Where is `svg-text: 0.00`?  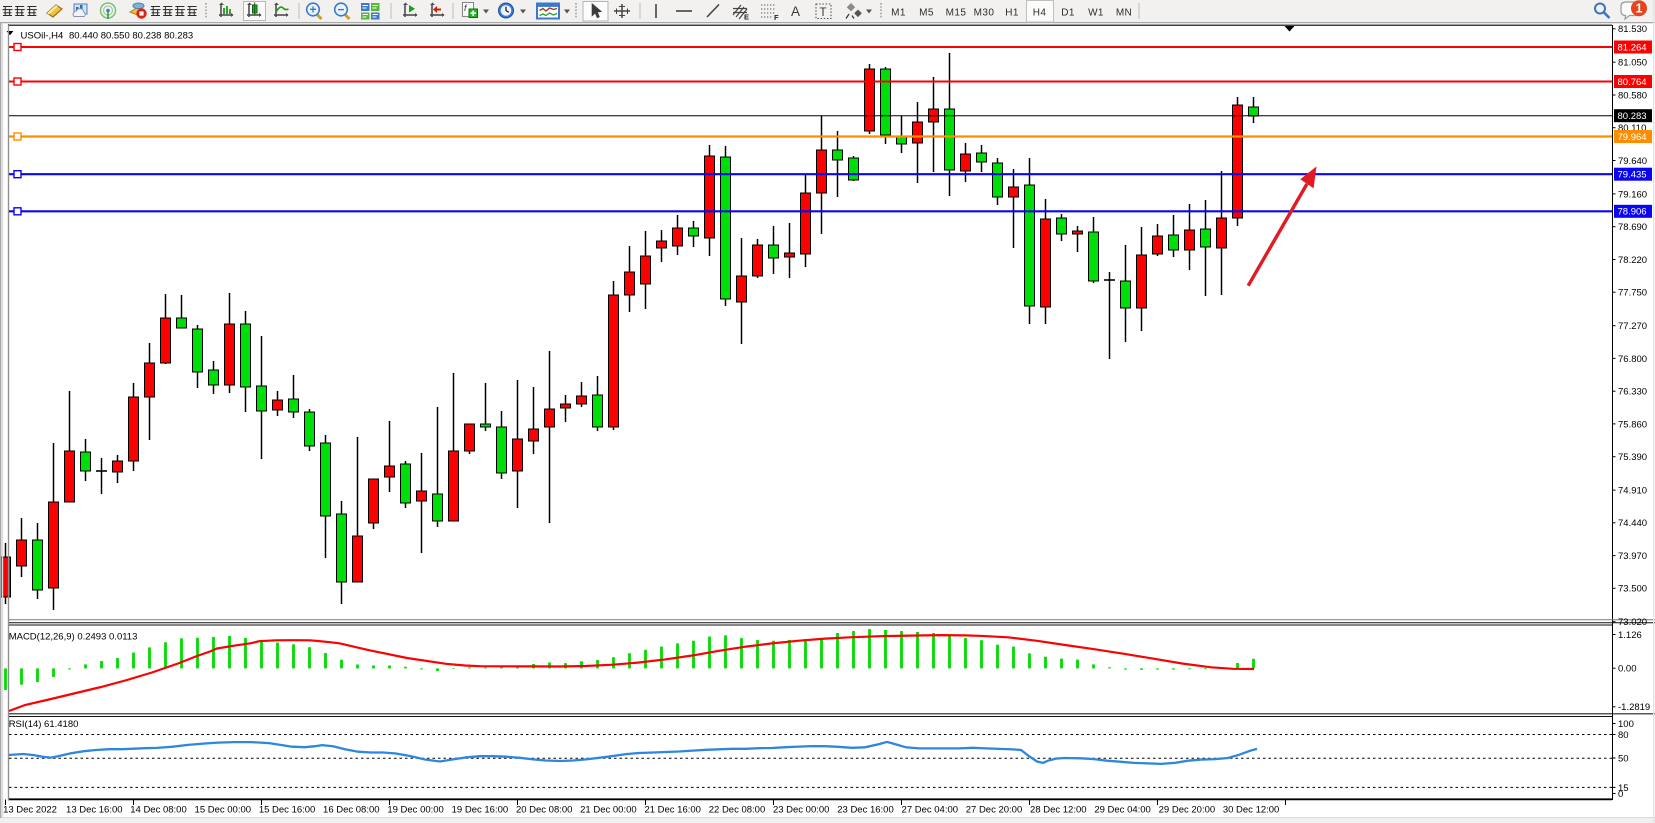 svg-text: 0.00 is located at coordinates (1627, 669).